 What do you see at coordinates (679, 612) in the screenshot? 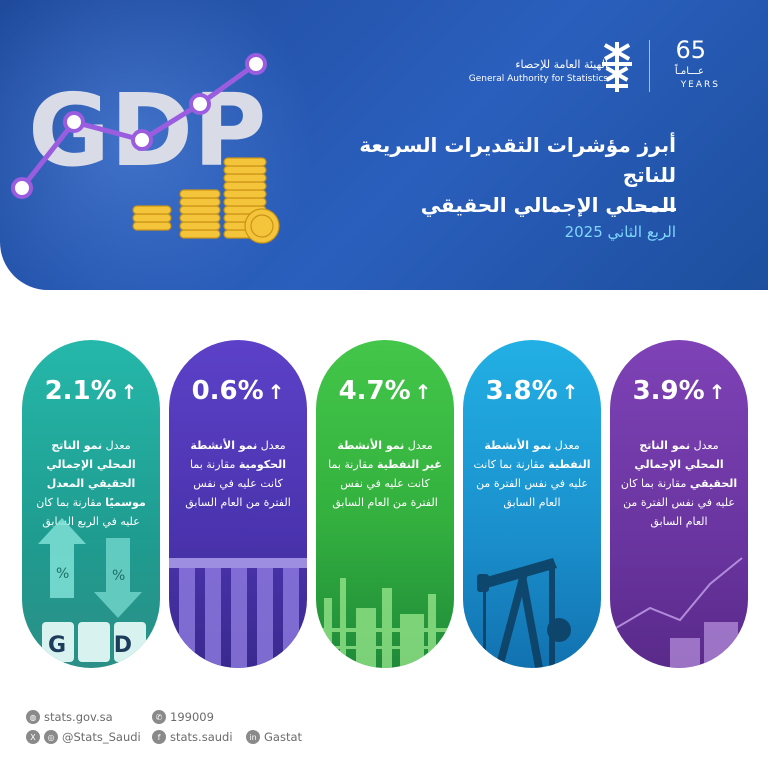
I see `growth-chart-coins-icon` at bounding box center [679, 612].